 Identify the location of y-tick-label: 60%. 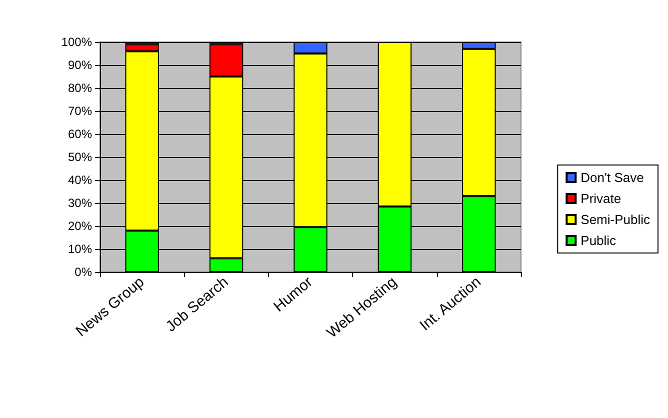
(80, 134).